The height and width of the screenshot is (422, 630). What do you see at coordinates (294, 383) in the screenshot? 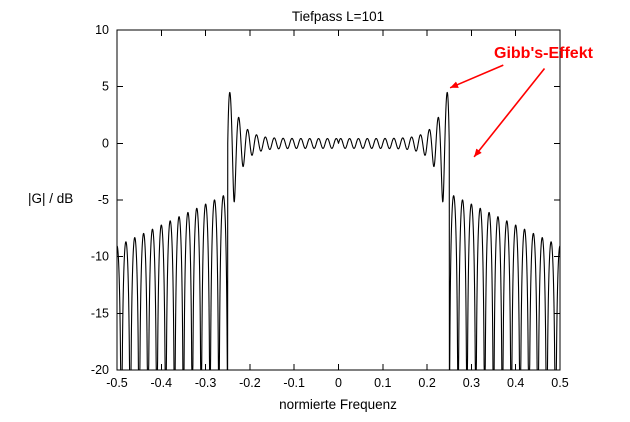
I see `x-tick-label: -0.1` at bounding box center [294, 383].